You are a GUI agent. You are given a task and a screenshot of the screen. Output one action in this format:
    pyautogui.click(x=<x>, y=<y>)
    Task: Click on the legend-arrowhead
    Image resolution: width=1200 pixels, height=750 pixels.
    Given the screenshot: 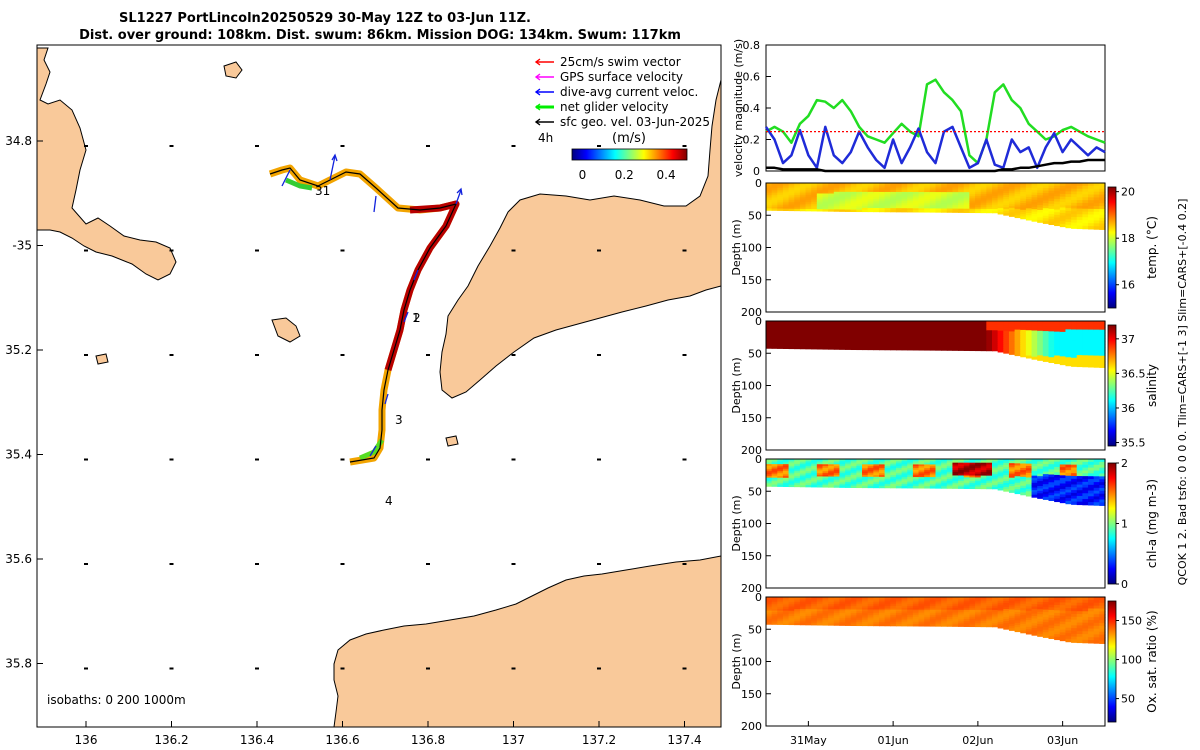 What is the action you would take?
    pyautogui.click(x=537, y=122)
    